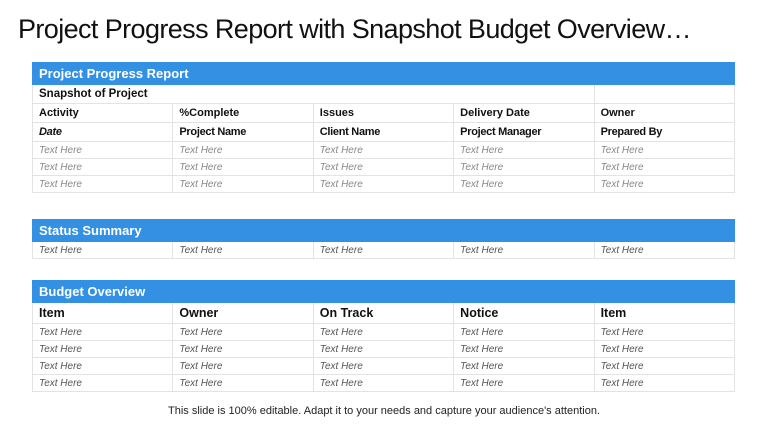 This screenshot has height=432, width=768. I want to click on column-header: On Track, so click(383, 313).